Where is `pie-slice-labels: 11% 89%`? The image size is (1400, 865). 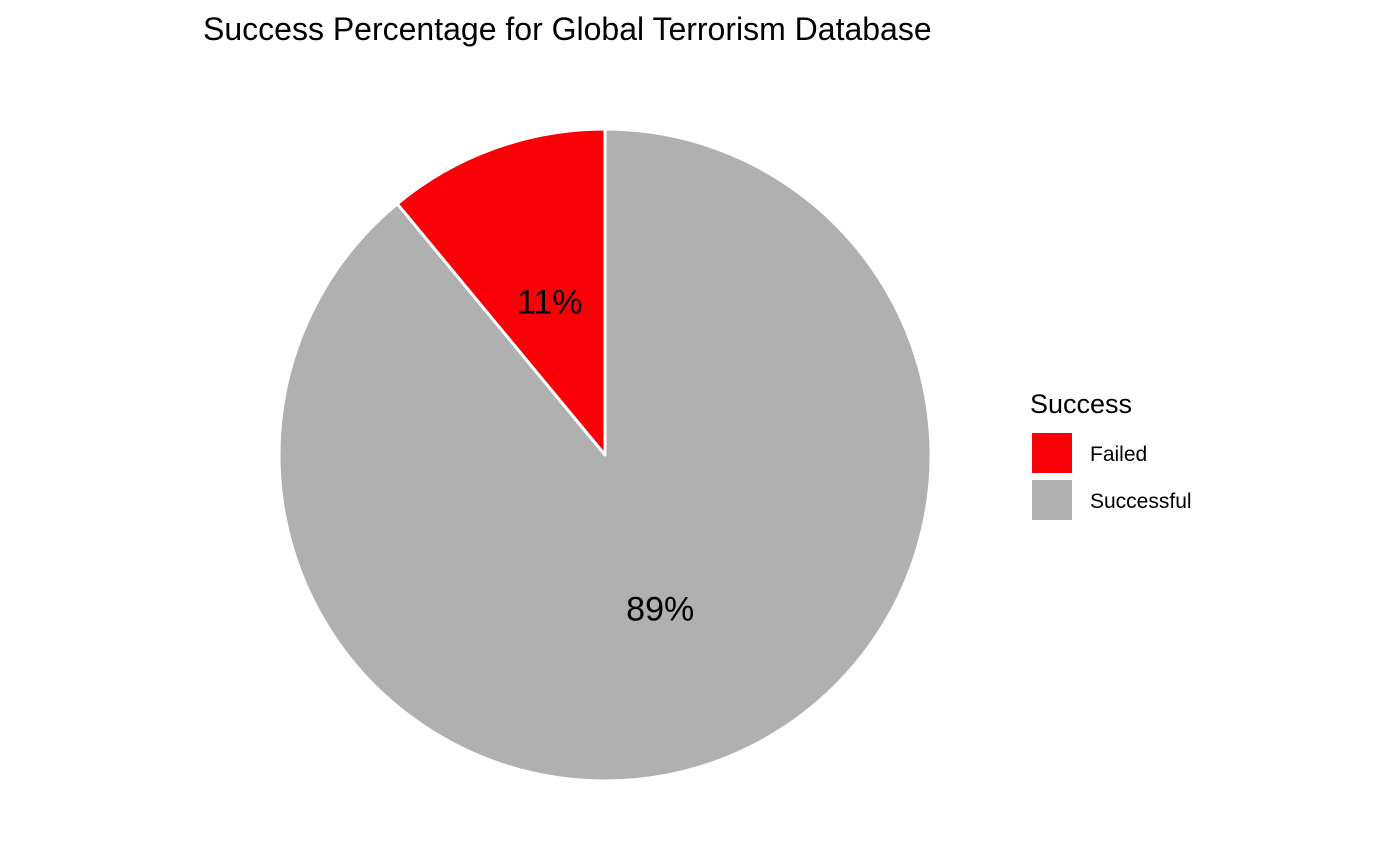 pie-slice-labels: 11% 89% is located at coordinates (605, 456).